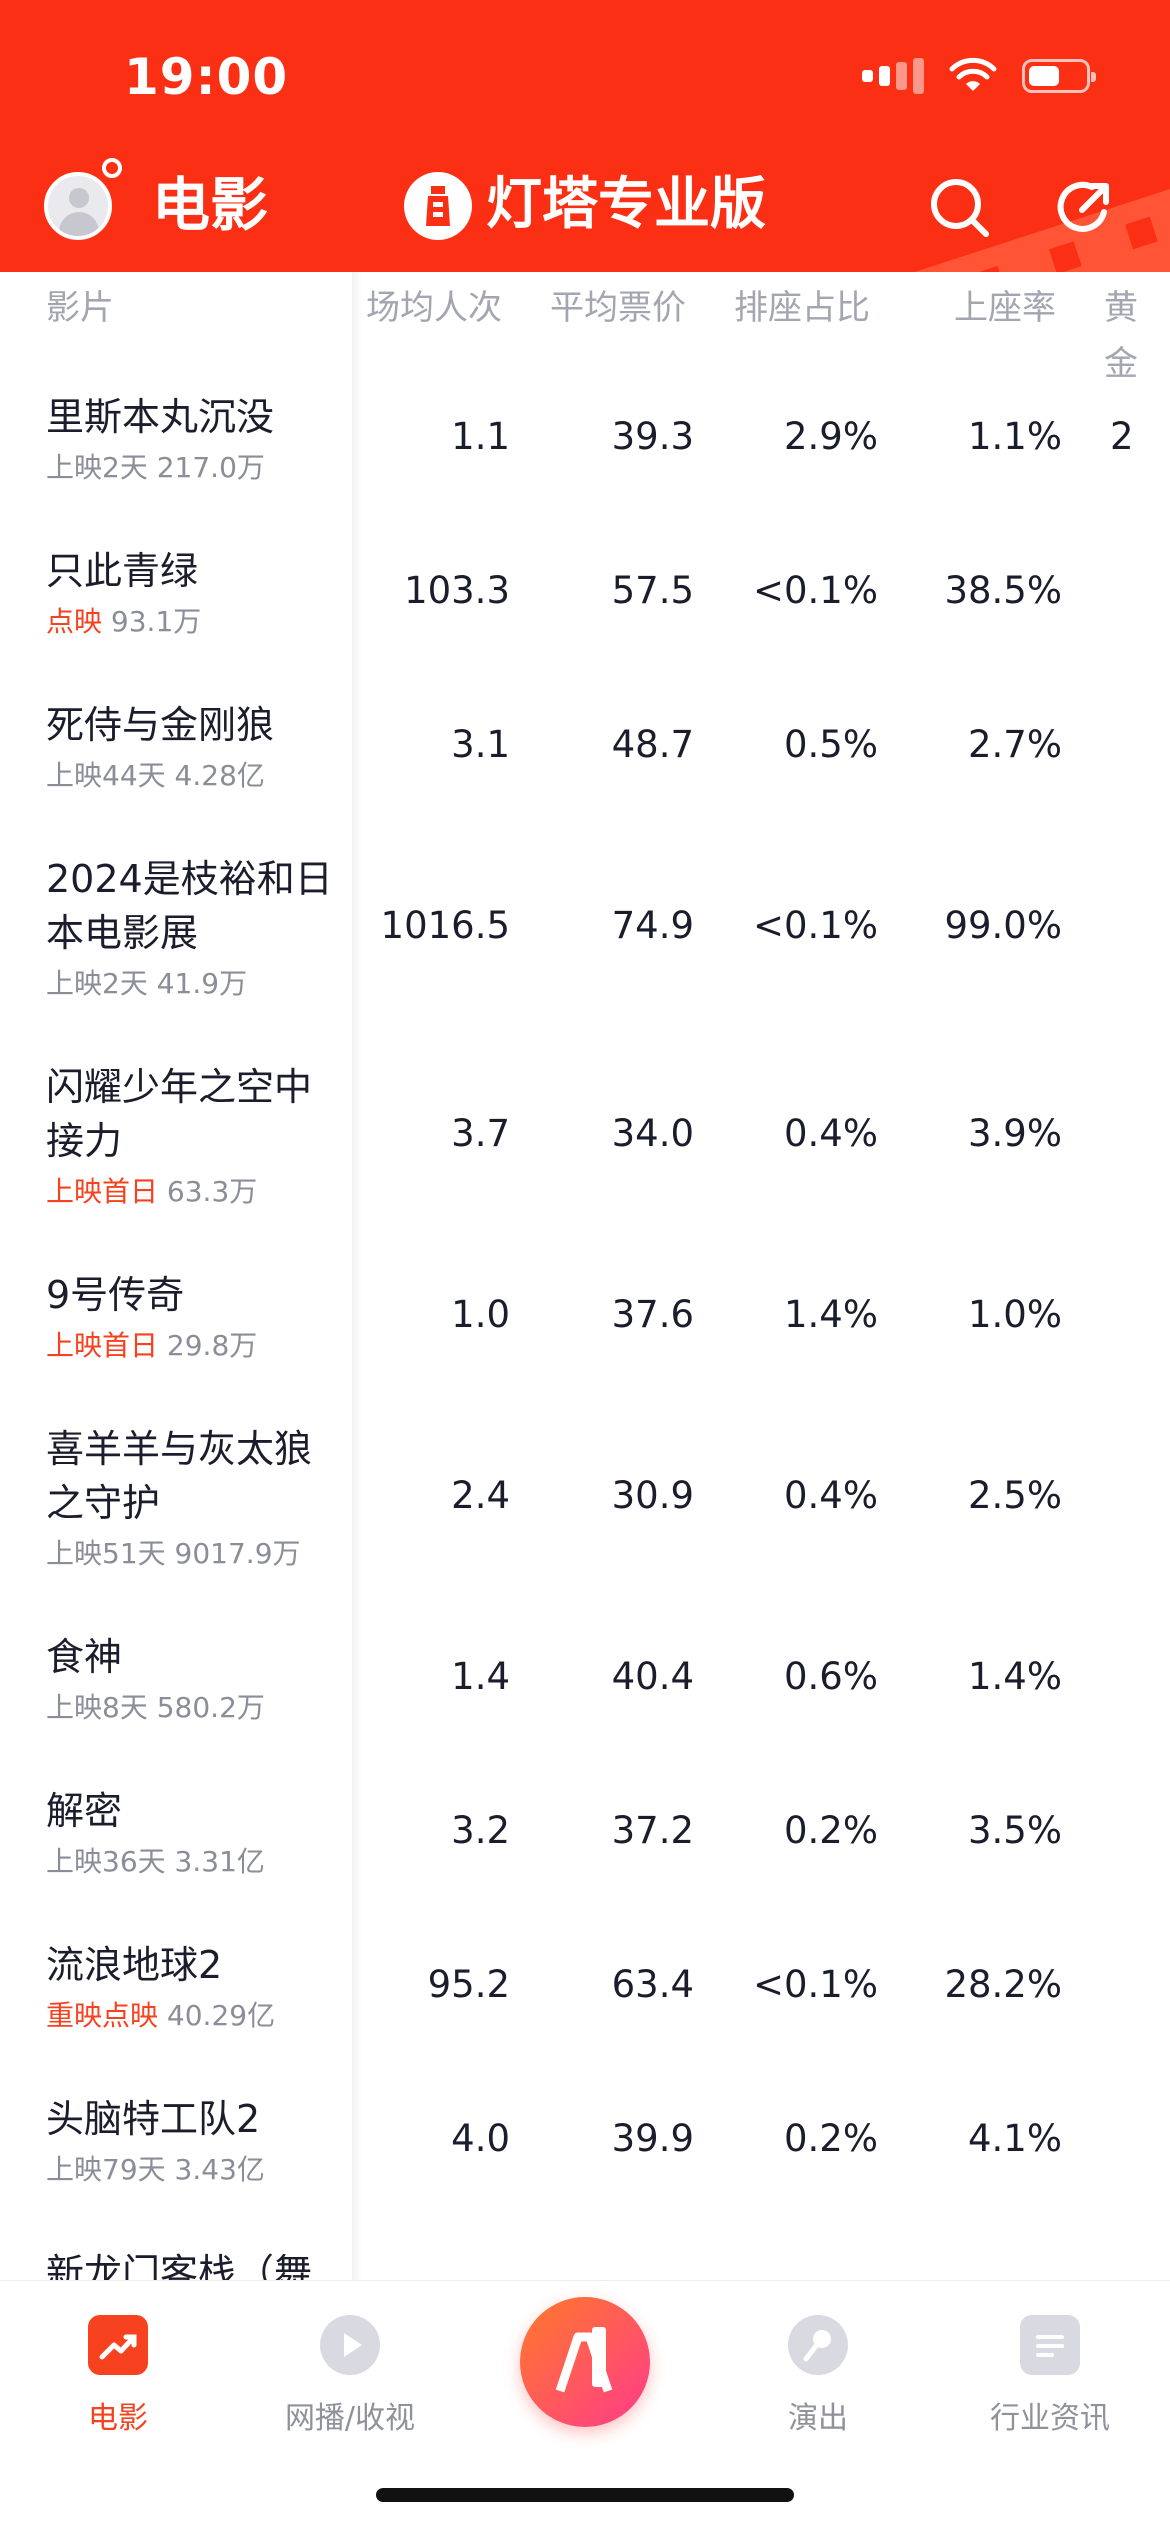  I want to click on film-meta: 上映2天 217.0万, so click(155, 468).